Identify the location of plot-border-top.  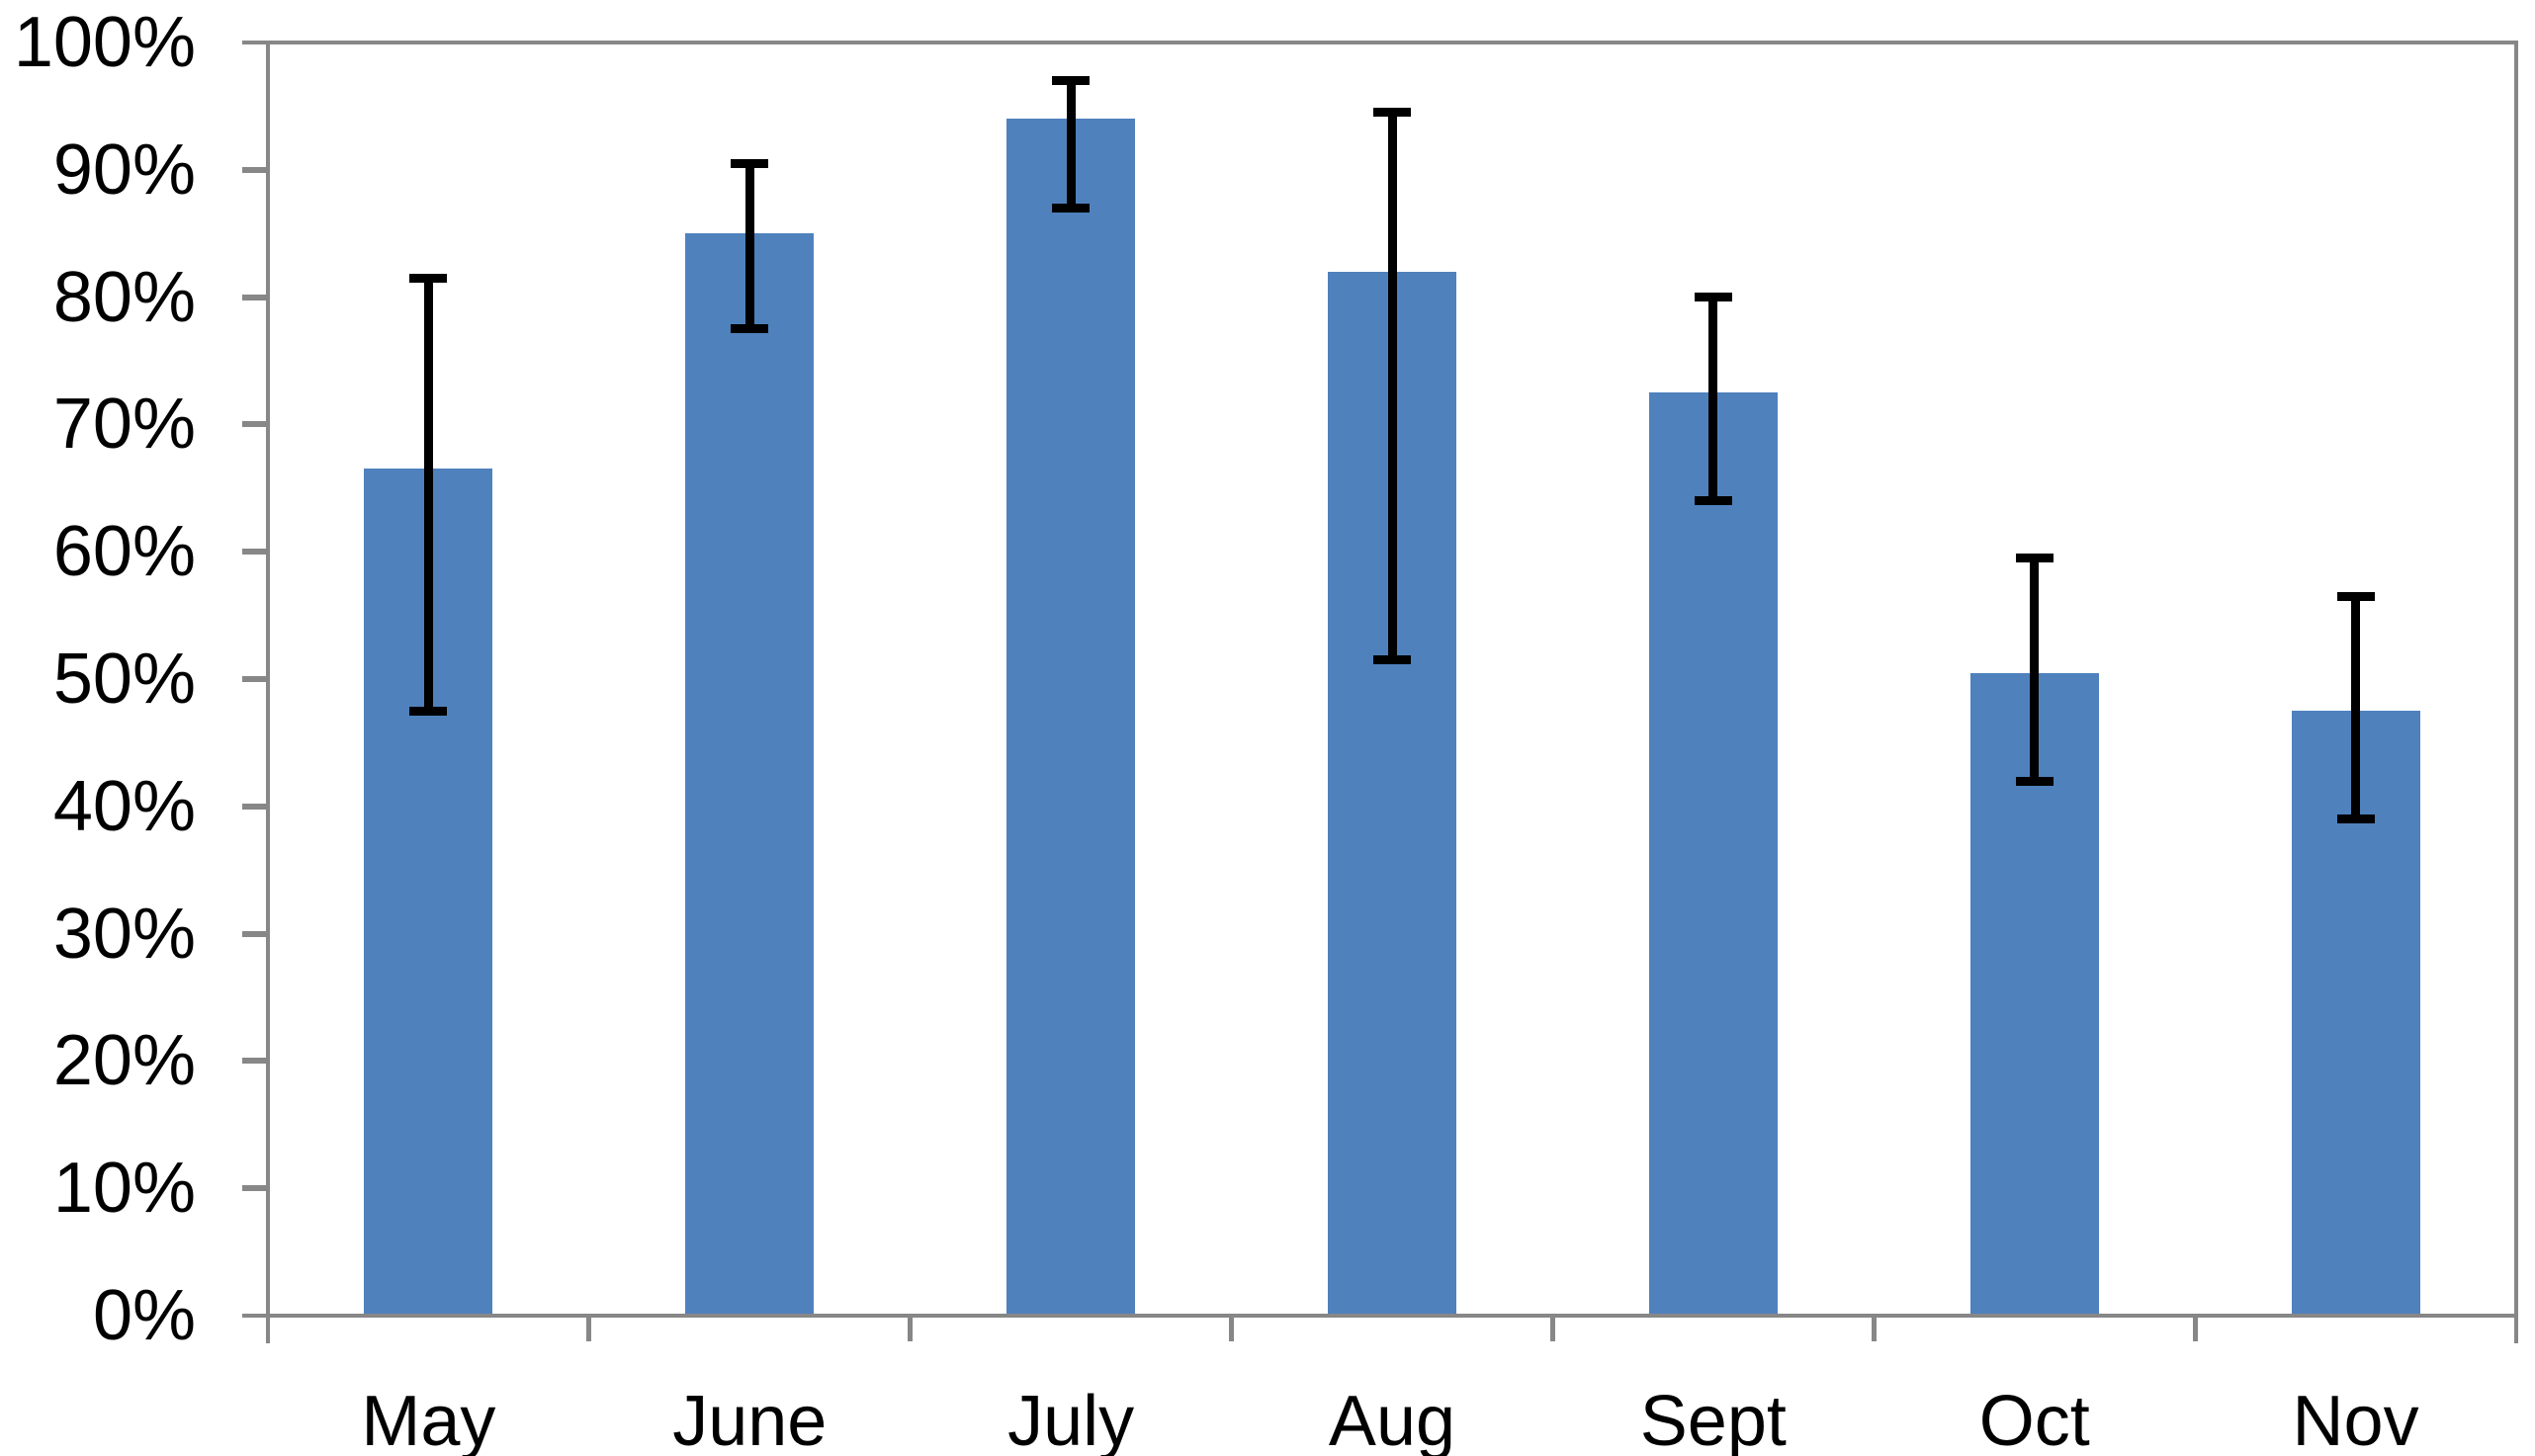
(1380, 42).